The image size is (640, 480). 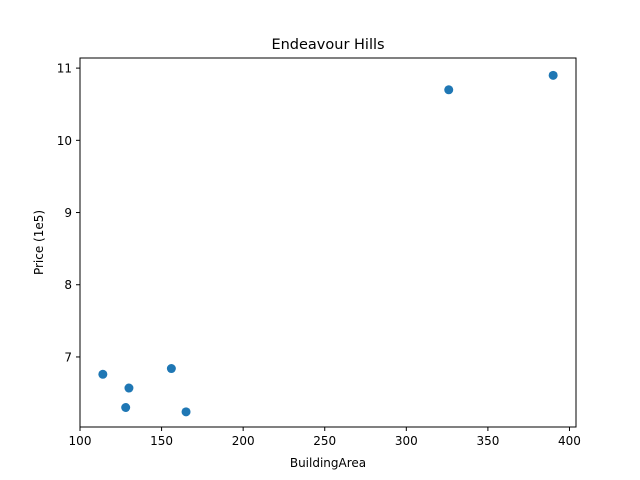 What do you see at coordinates (68, 357) in the screenshot?
I see `y-tick-label-0: 7` at bounding box center [68, 357].